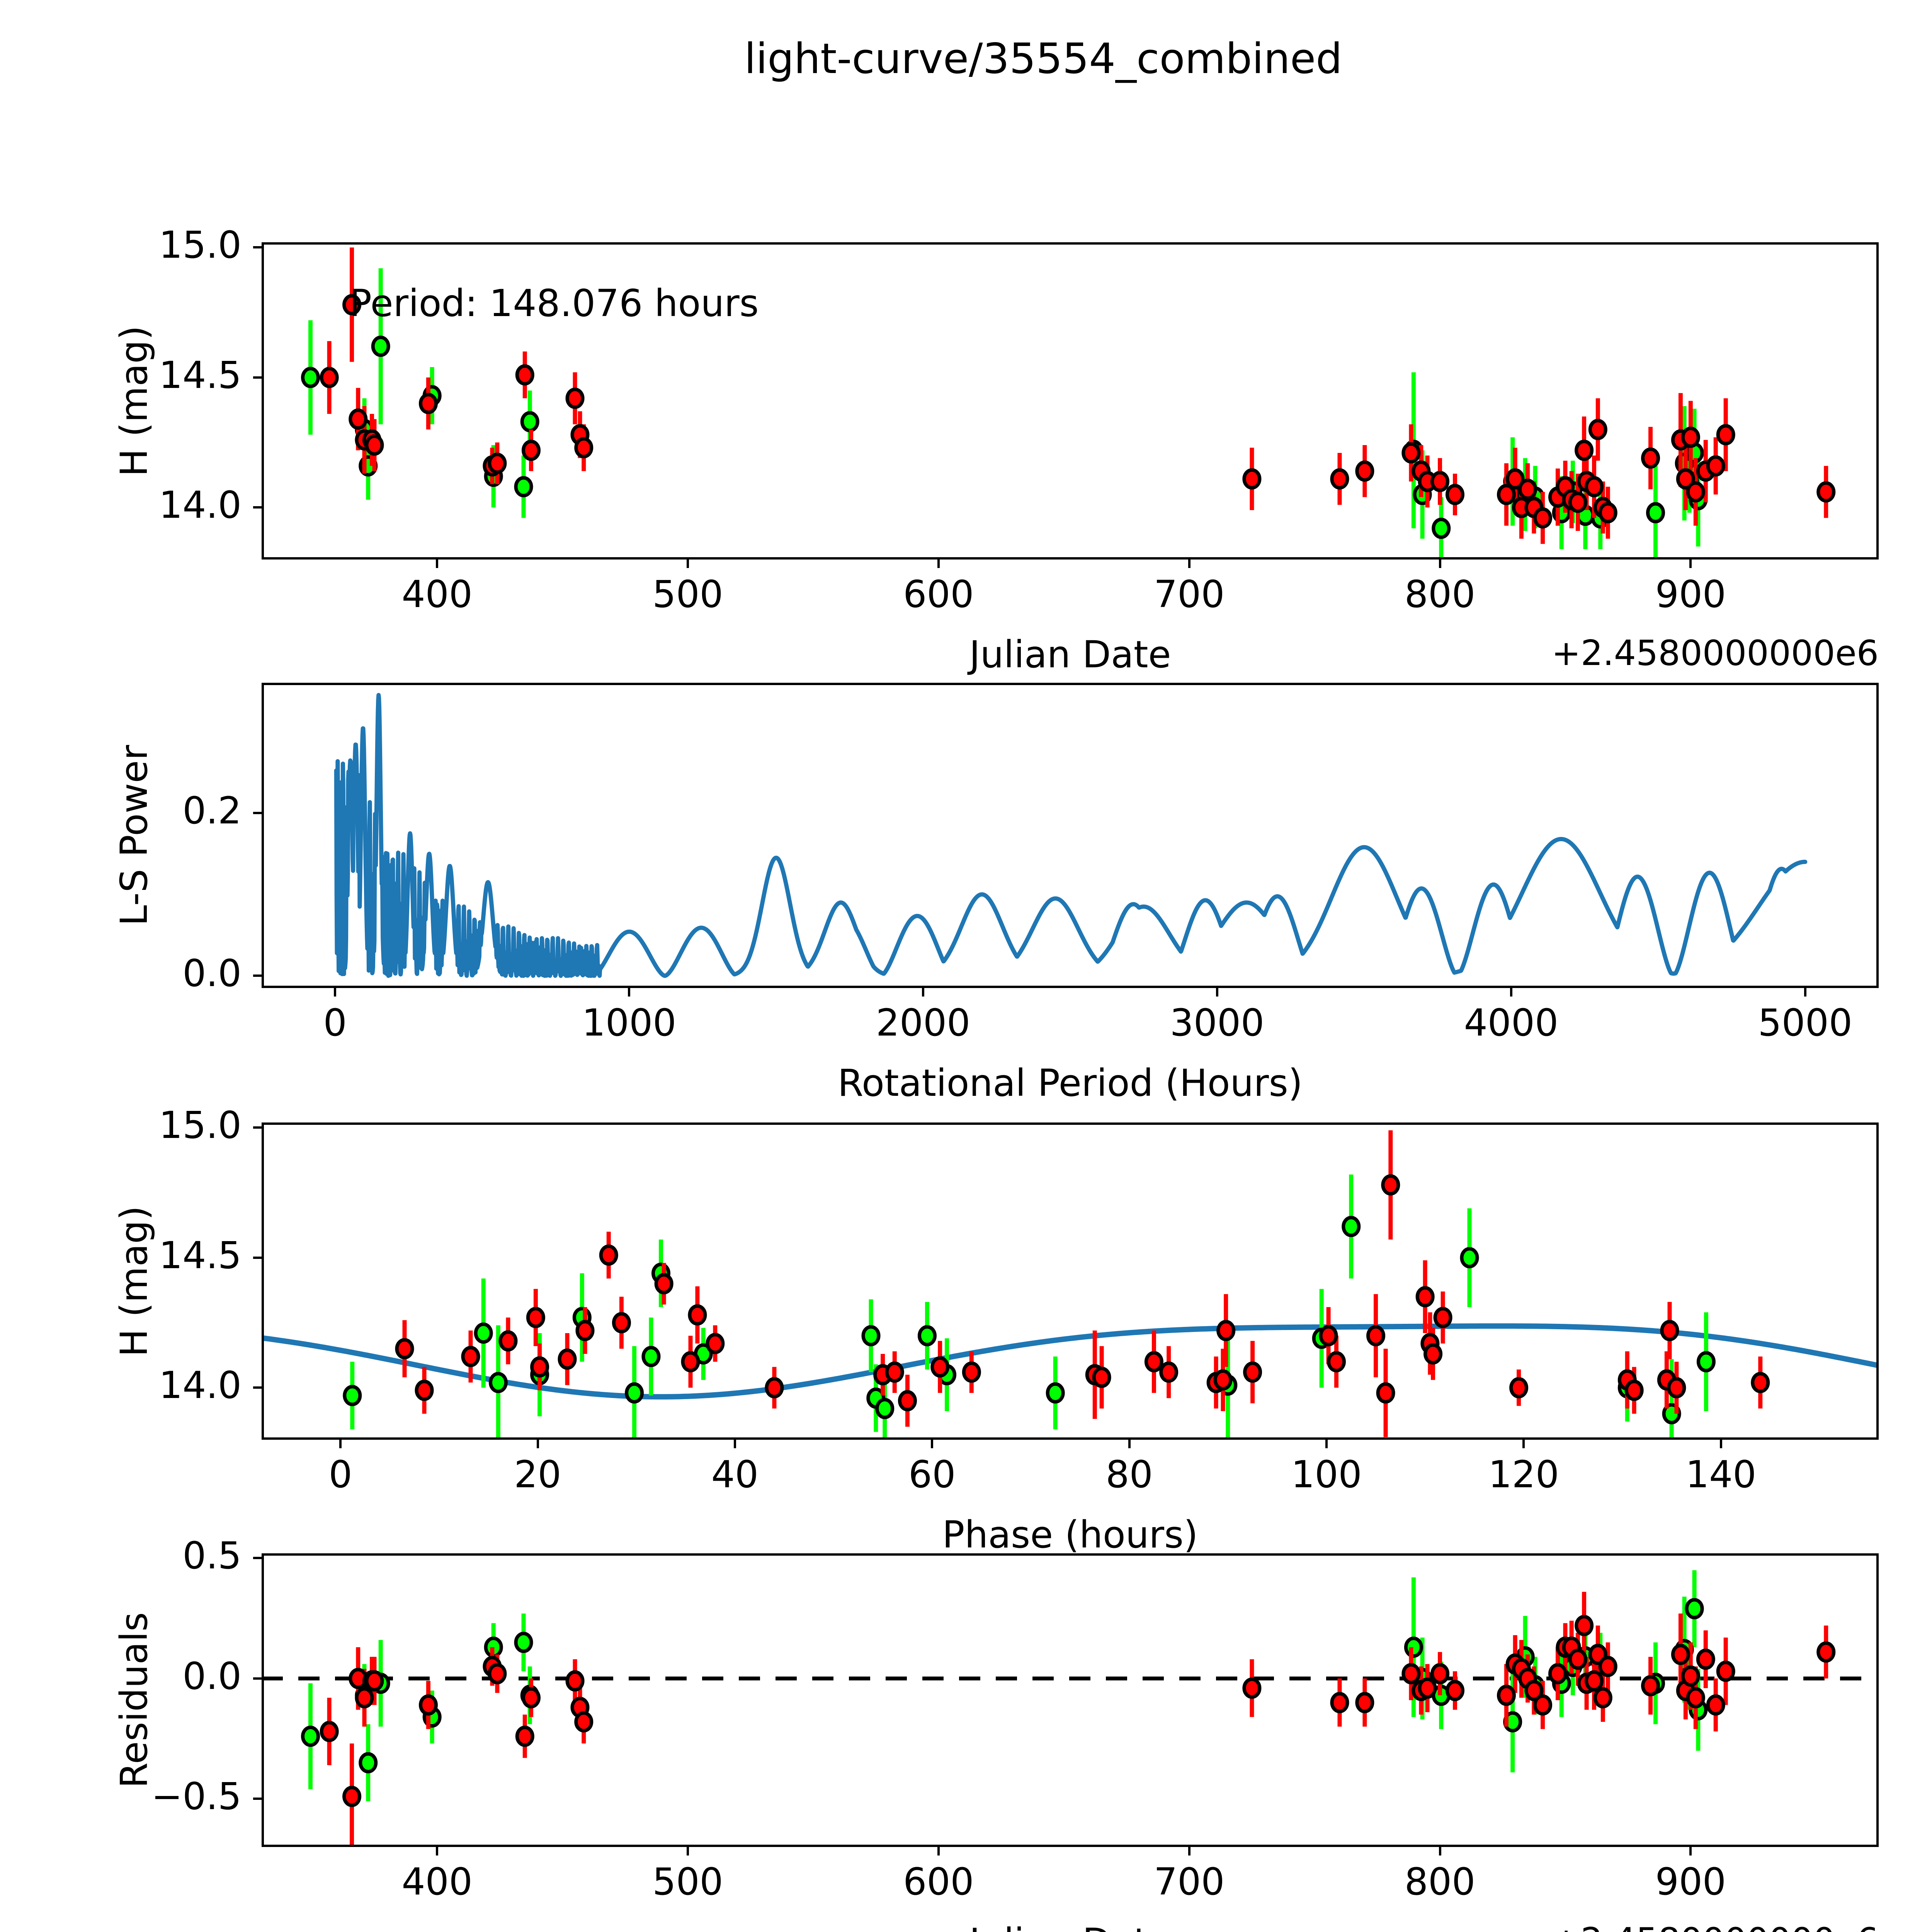 Image resolution: width=1932 pixels, height=1932 pixels. I want to click on x-tick-label: 60, so click(932, 1475).